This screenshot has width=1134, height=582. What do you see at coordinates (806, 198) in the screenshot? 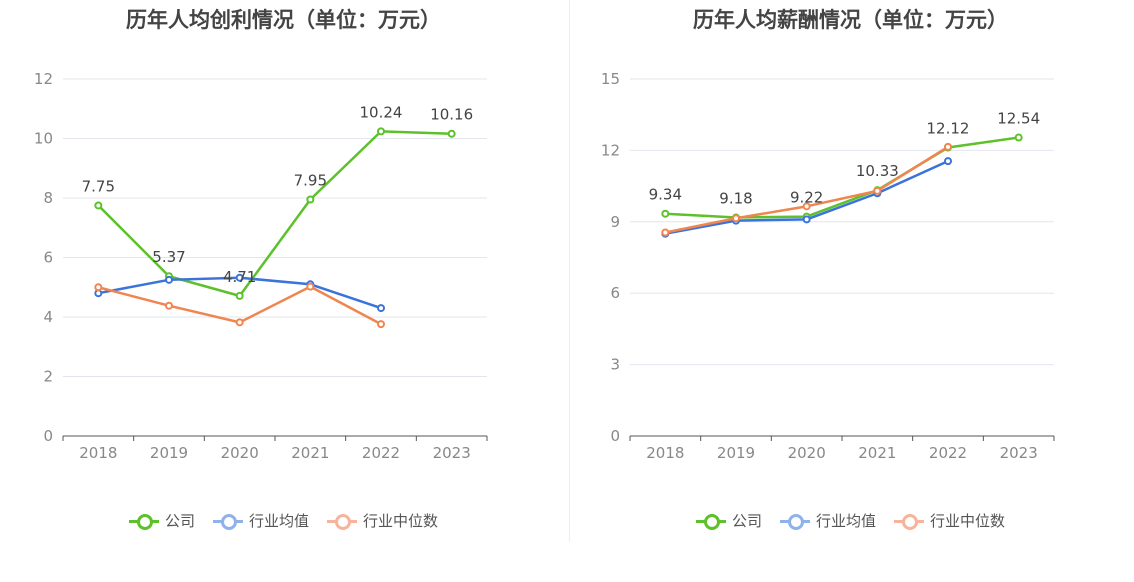
I see `data-label: 9.22` at bounding box center [806, 198].